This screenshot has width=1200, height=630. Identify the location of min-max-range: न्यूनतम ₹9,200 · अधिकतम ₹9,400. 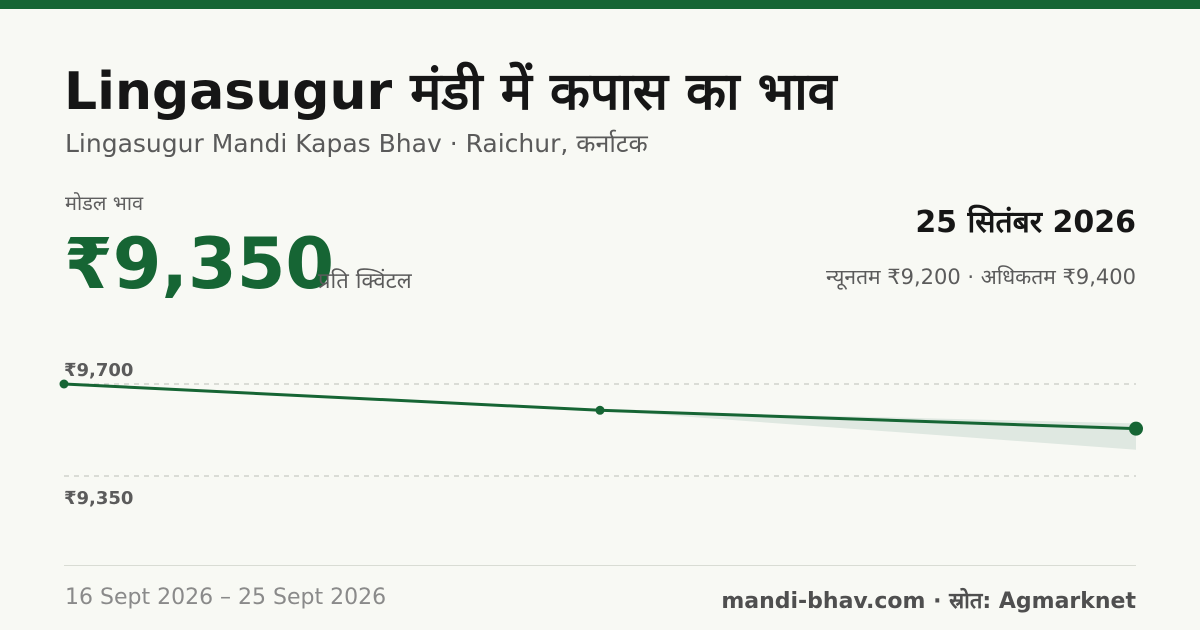
(981, 277).